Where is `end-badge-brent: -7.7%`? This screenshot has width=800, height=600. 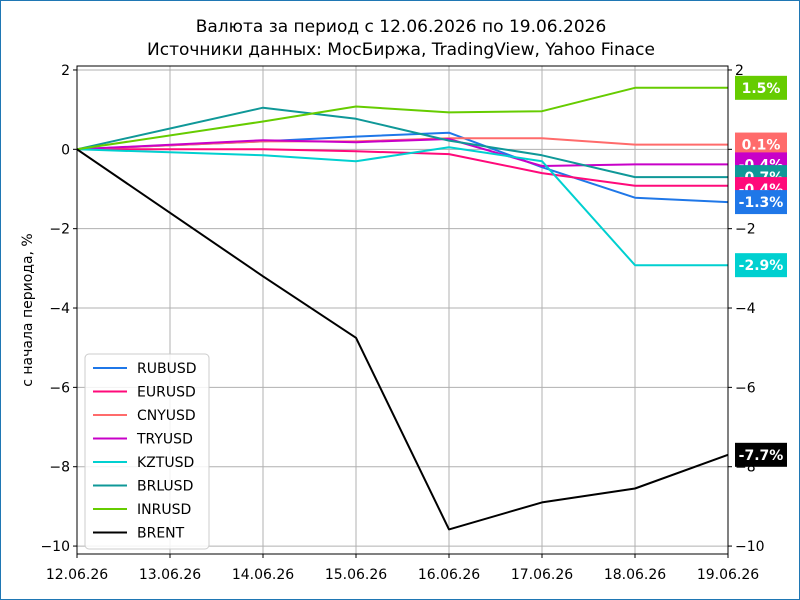
end-badge-brent: -7.7% is located at coordinates (761, 454).